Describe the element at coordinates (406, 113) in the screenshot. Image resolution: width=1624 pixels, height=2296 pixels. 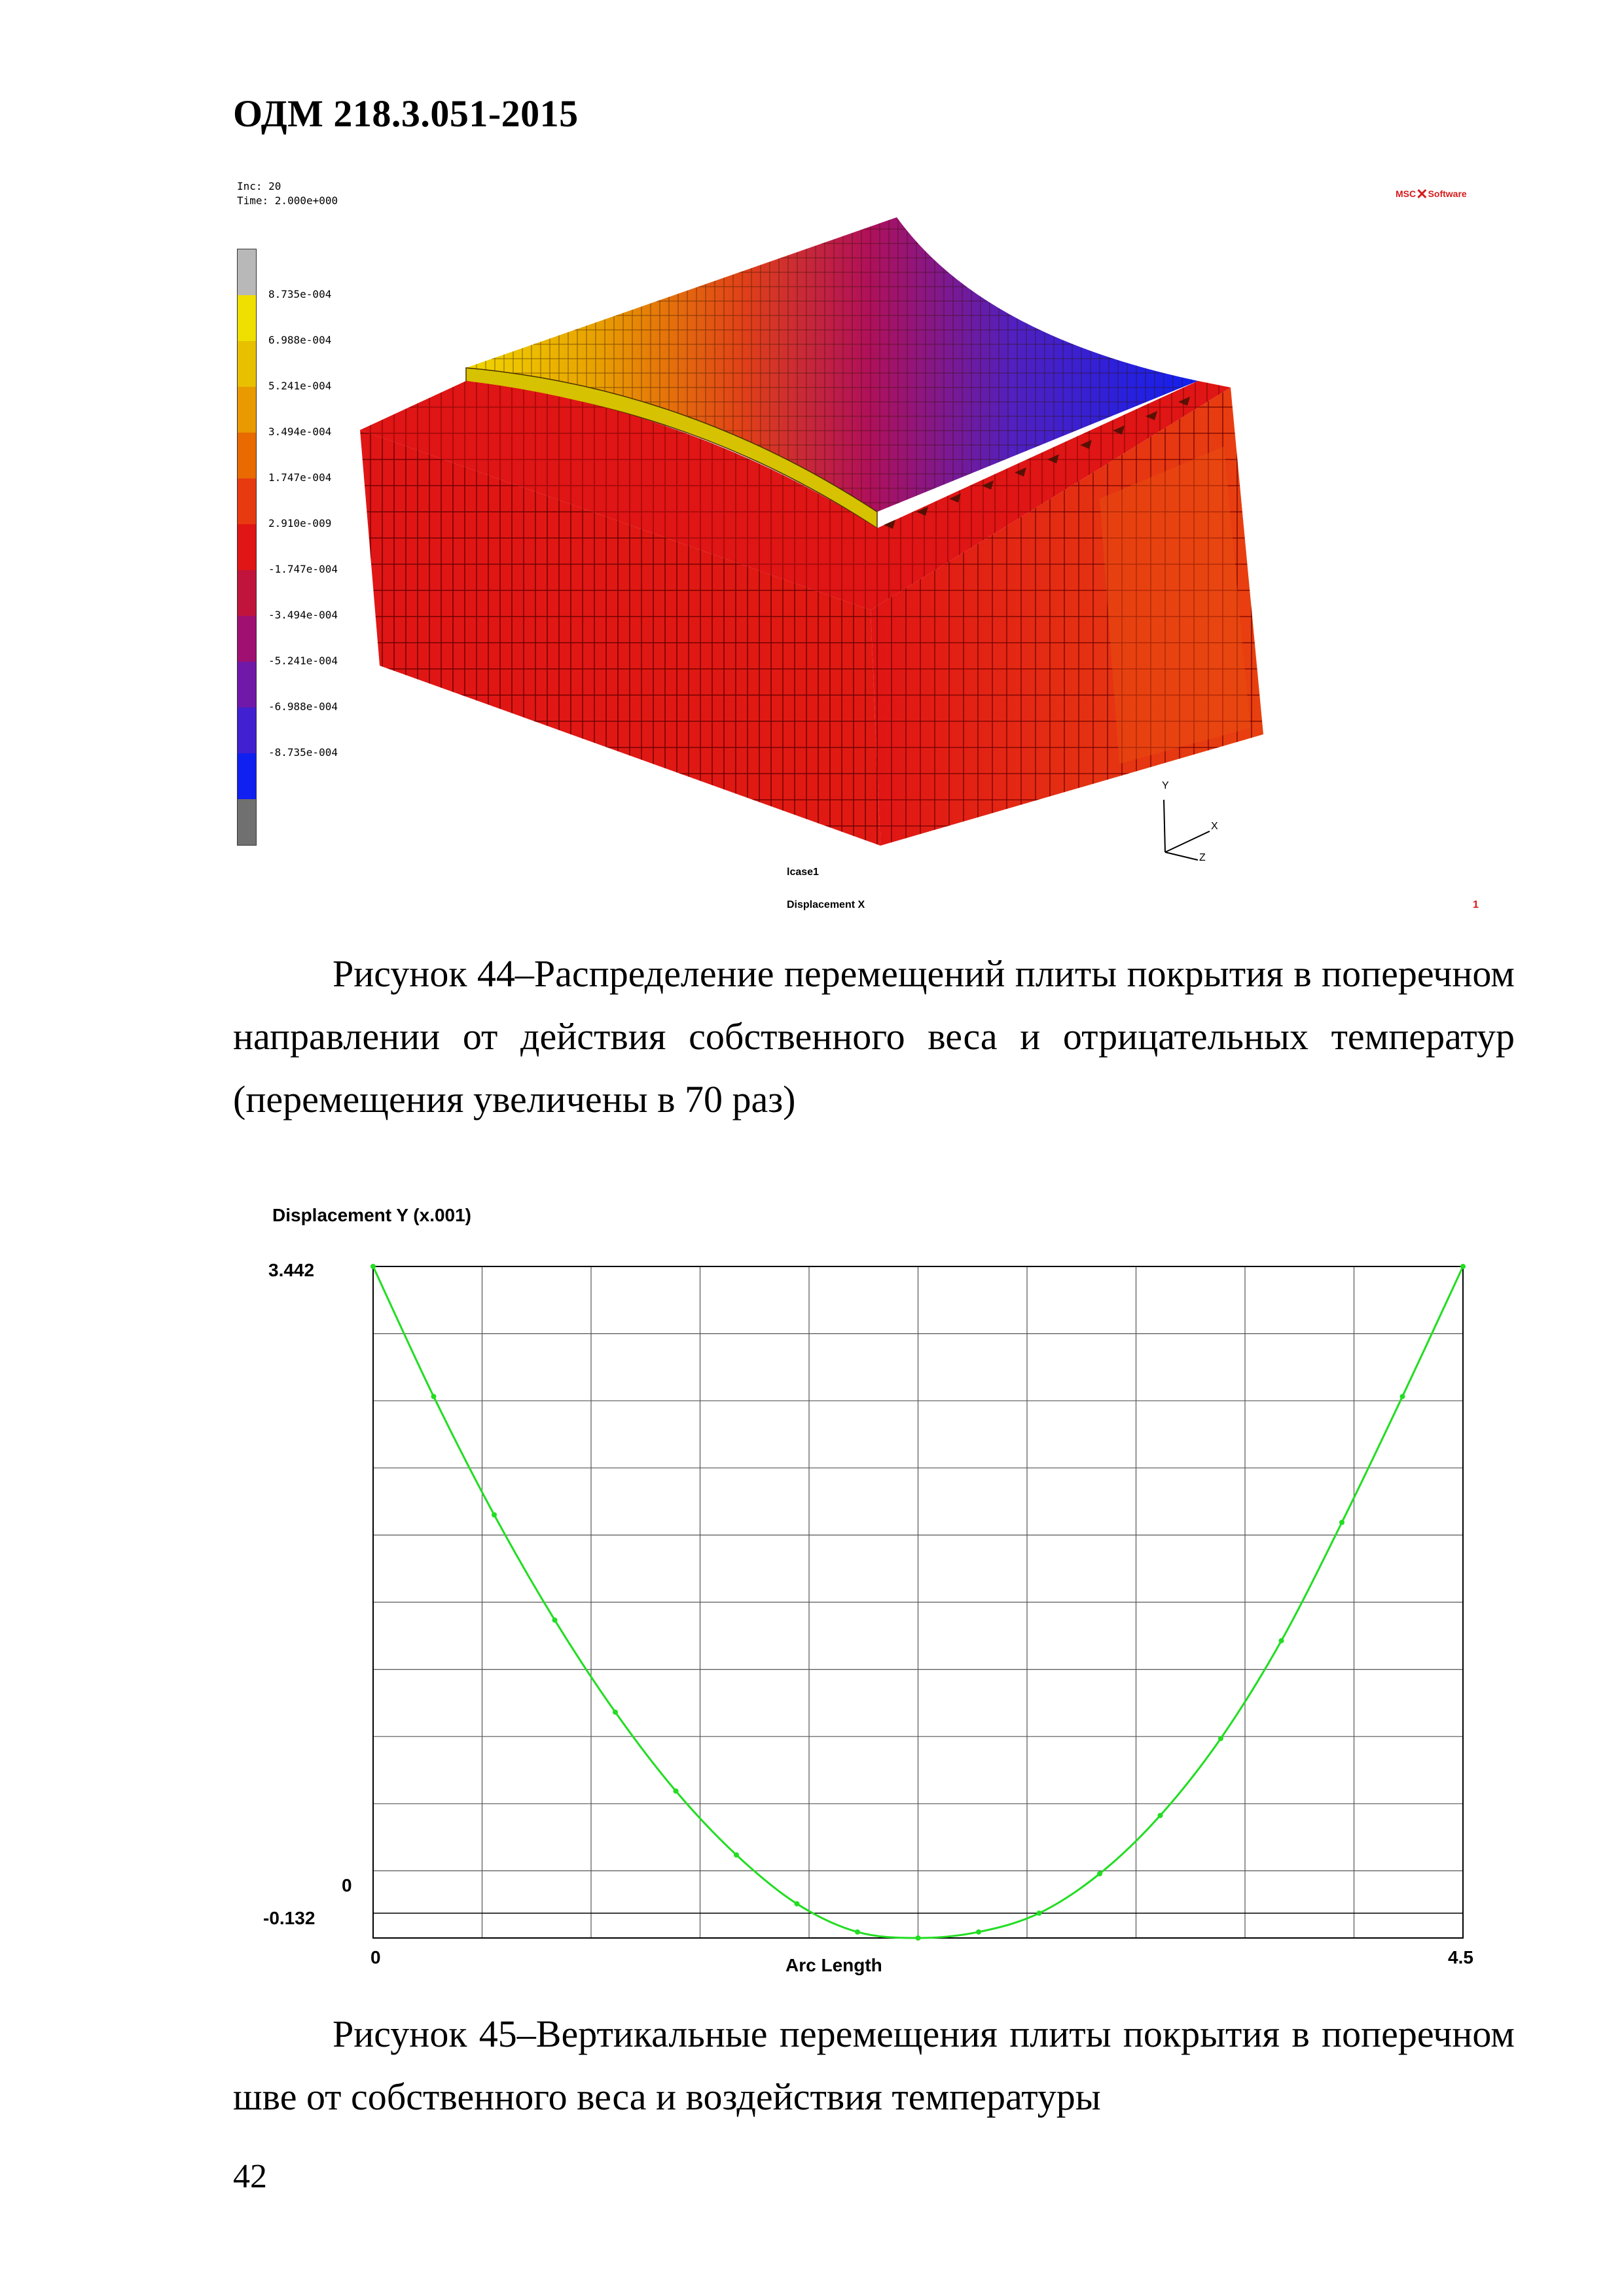
I see `document-code-header: ОДМ 218.3.051-2015` at that location.